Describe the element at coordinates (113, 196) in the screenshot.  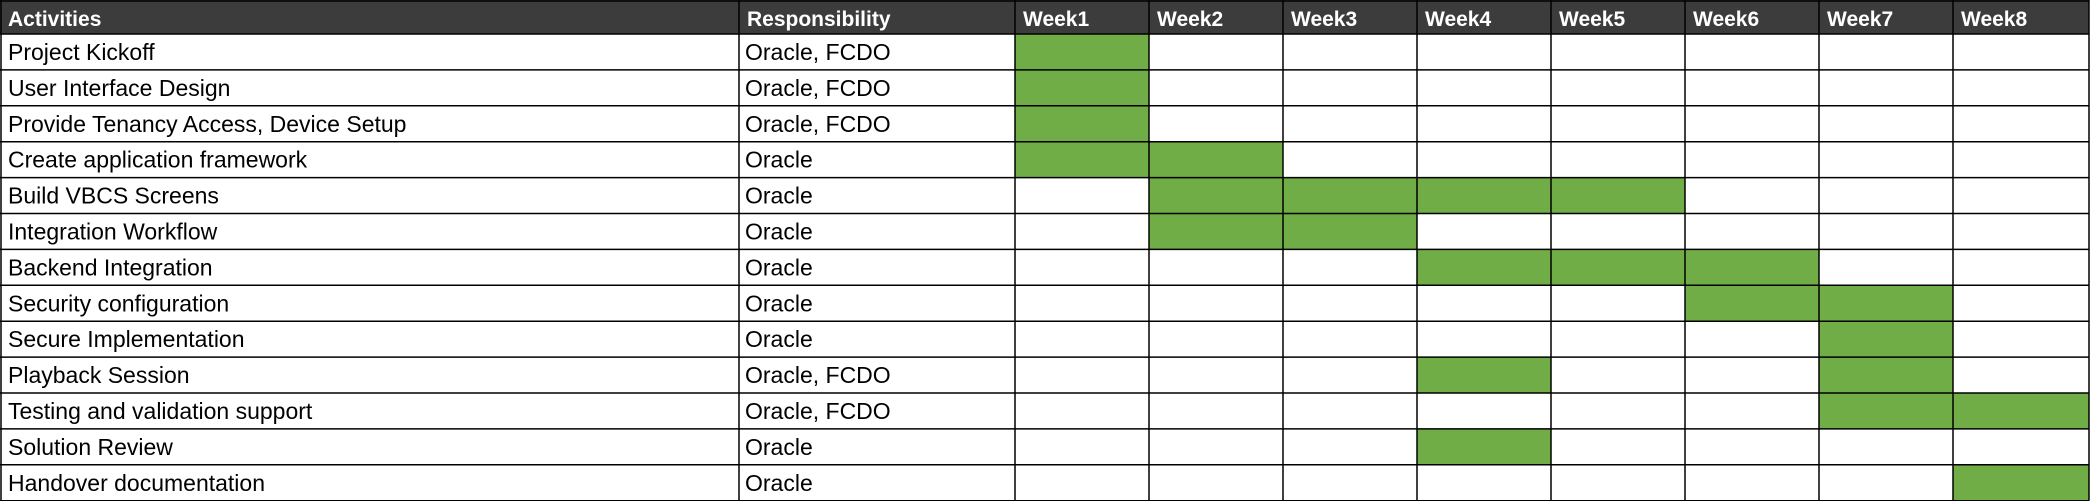
I see `activity-label: Build VBCS Screens` at that location.